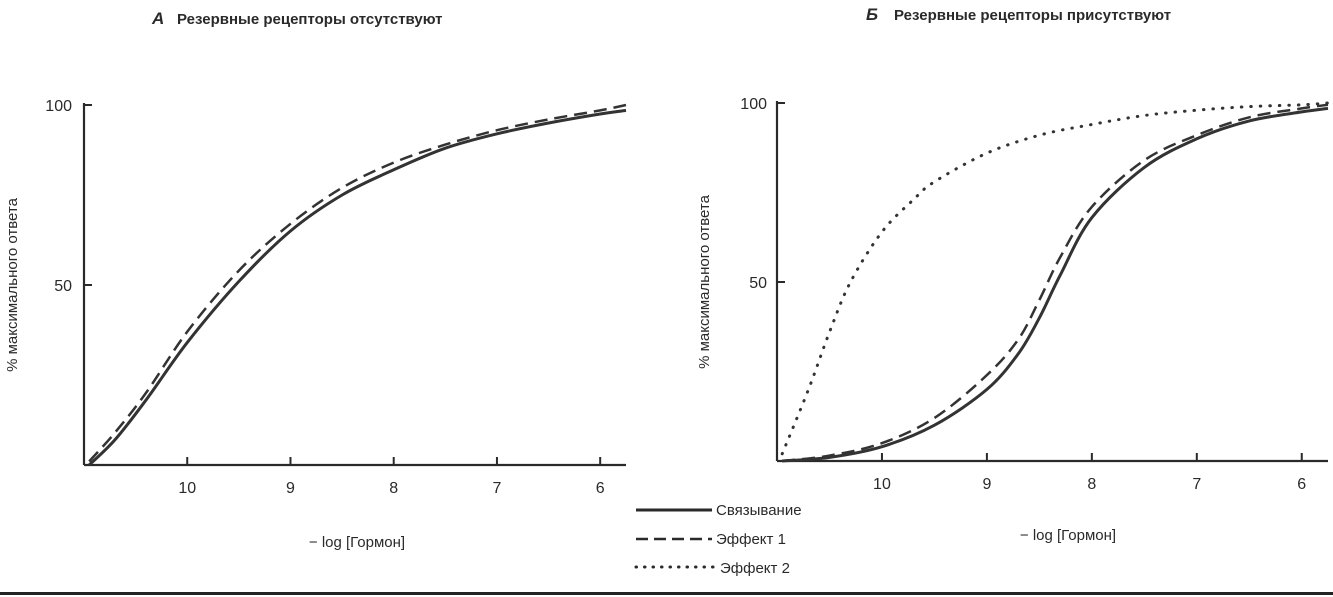 Image resolution: width=1333 pixels, height=597 pixels. I want to click on legend-label-effect-2: Эффект 2, so click(755, 568).